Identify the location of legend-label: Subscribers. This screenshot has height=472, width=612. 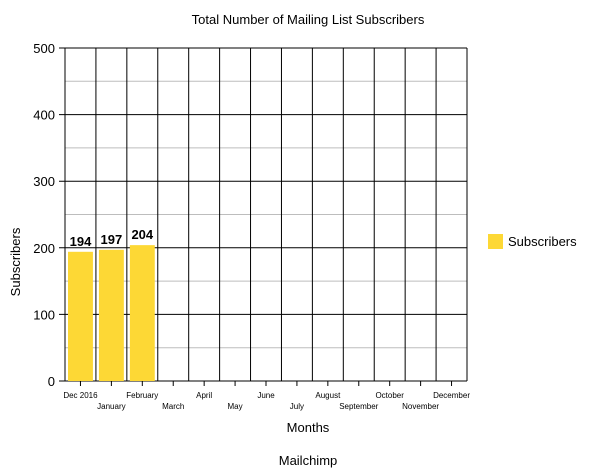
(542, 241).